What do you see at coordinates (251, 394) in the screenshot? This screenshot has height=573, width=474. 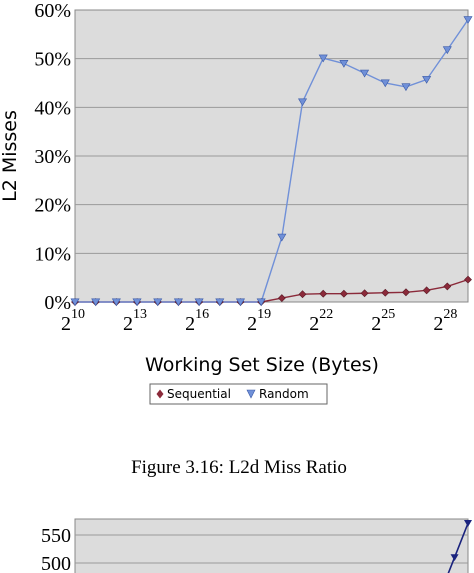 I see `legend-marker-random` at bounding box center [251, 394].